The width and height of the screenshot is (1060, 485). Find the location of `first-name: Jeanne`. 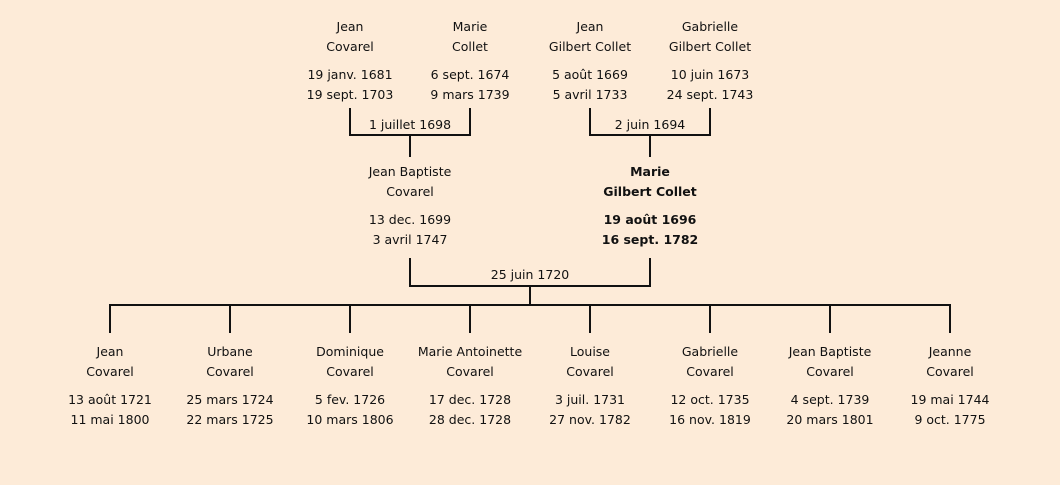

first-name: Jeanne is located at coordinates (950, 351).